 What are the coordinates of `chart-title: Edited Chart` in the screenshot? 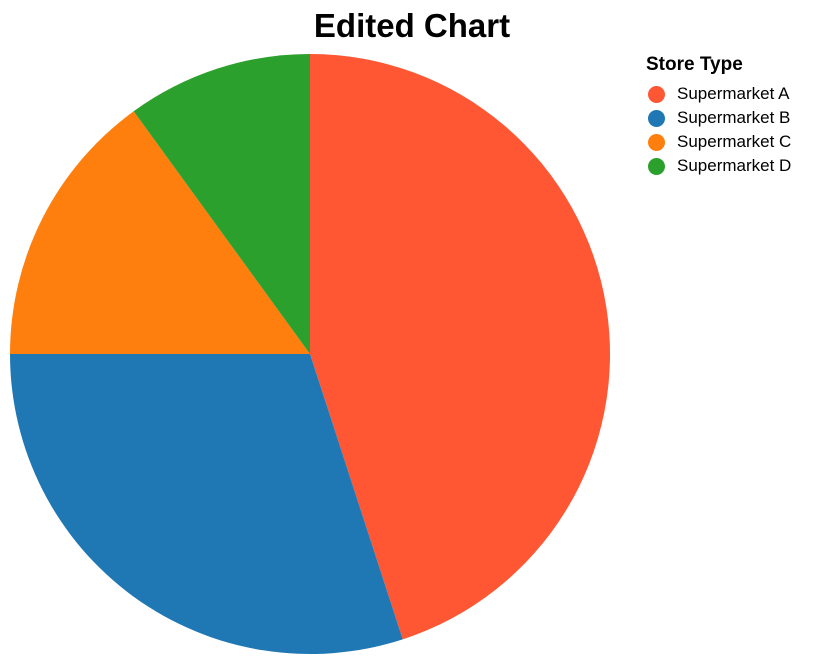 It's located at (412, 25).